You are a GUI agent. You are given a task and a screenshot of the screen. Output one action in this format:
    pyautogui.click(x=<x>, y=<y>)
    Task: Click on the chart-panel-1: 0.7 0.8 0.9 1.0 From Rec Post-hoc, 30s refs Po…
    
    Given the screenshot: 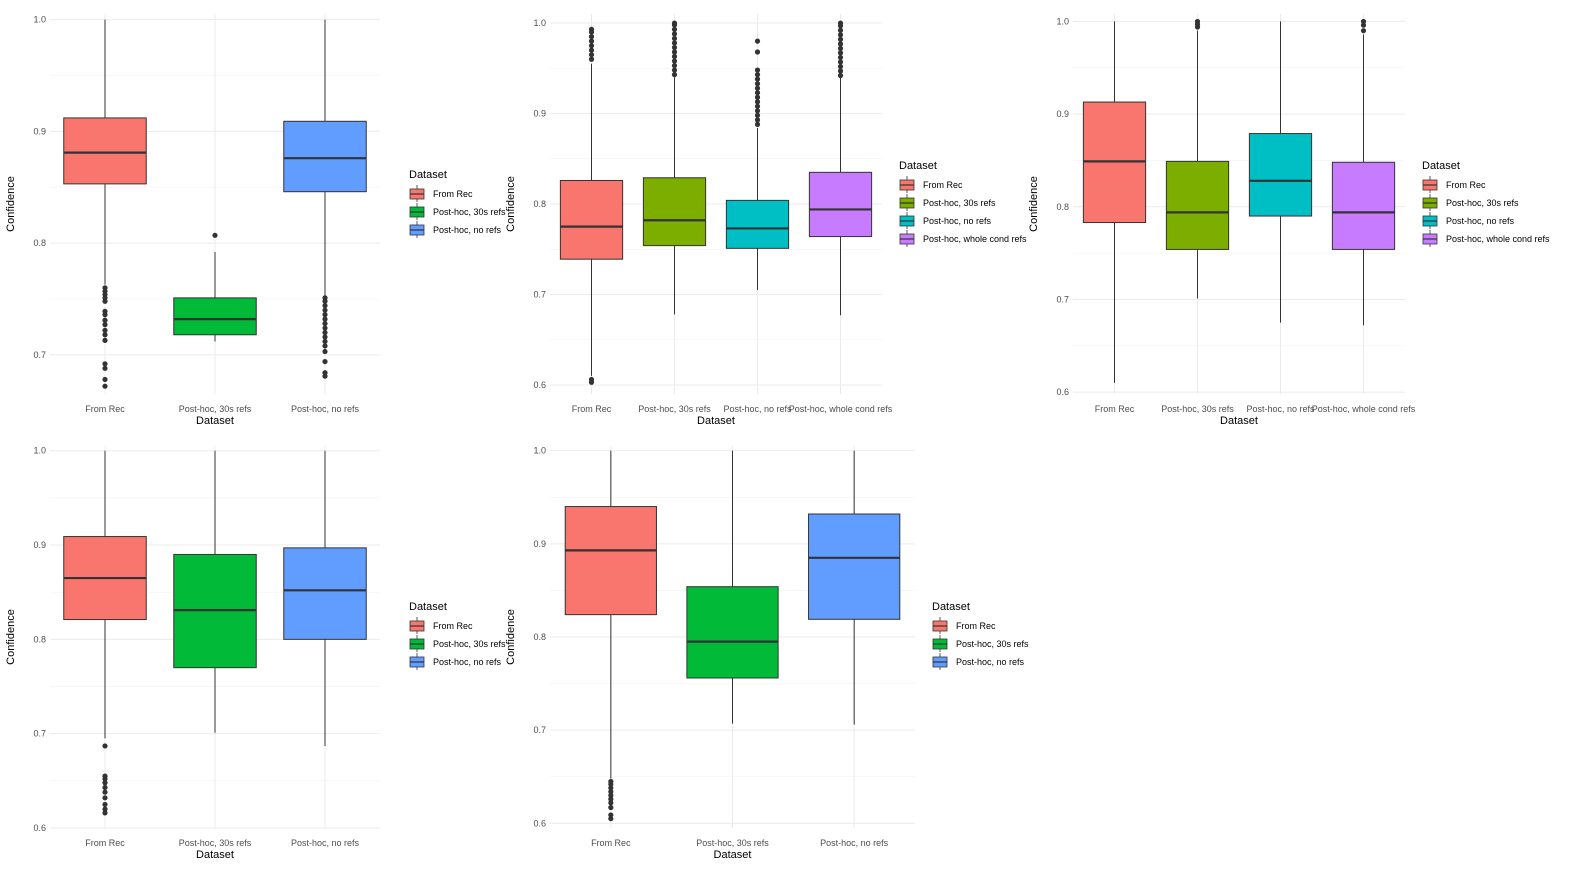 What is the action you would take?
    pyautogui.click(x=255, y=220)
    